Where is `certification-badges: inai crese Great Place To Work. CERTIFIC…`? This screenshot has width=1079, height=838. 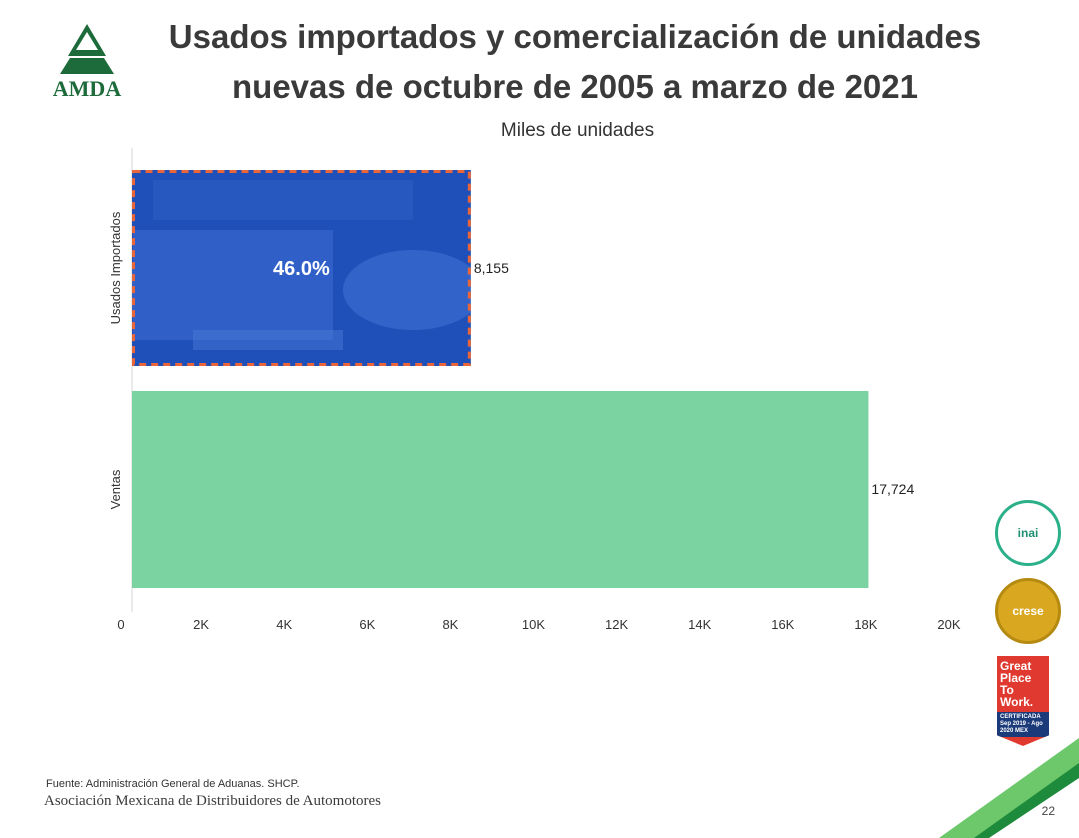
certification-badges: inai crese Great Place To Work. CERTIFIC… is located at coordinates (1028, 623).